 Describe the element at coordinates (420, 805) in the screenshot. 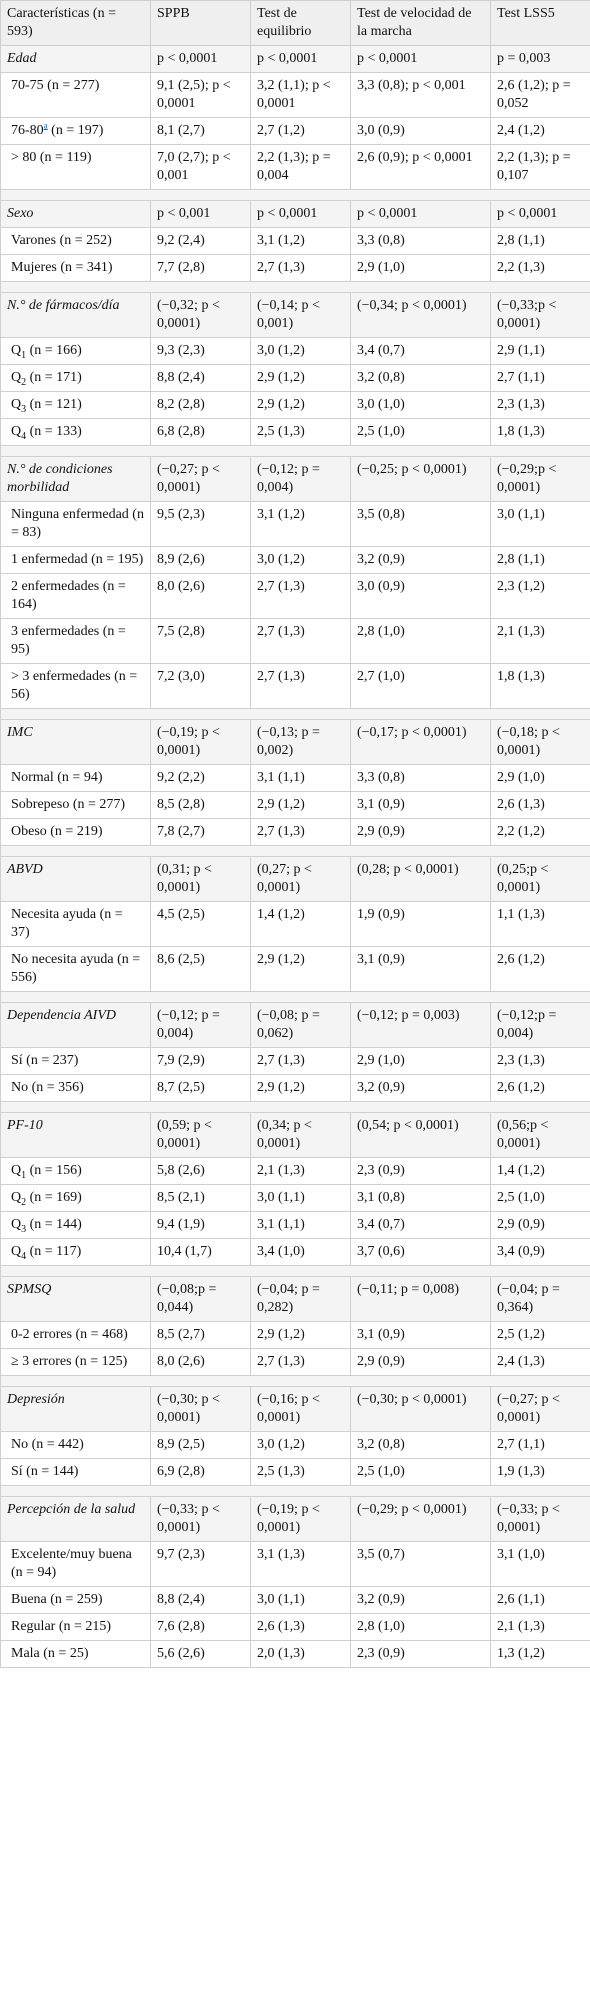

I see `table-cell: 3,1 (0,9)` at that location.